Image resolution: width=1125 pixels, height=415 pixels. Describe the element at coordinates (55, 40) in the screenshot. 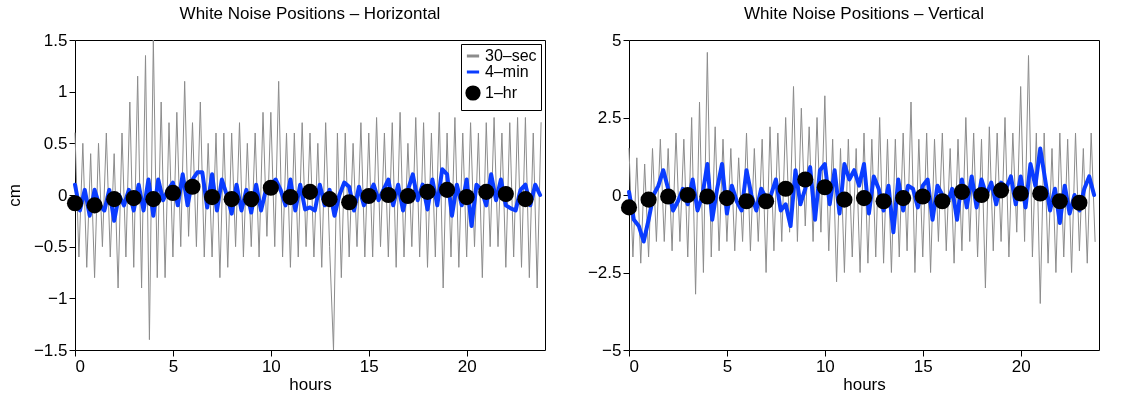

I see `y-tick-label: 1.5` at that location.